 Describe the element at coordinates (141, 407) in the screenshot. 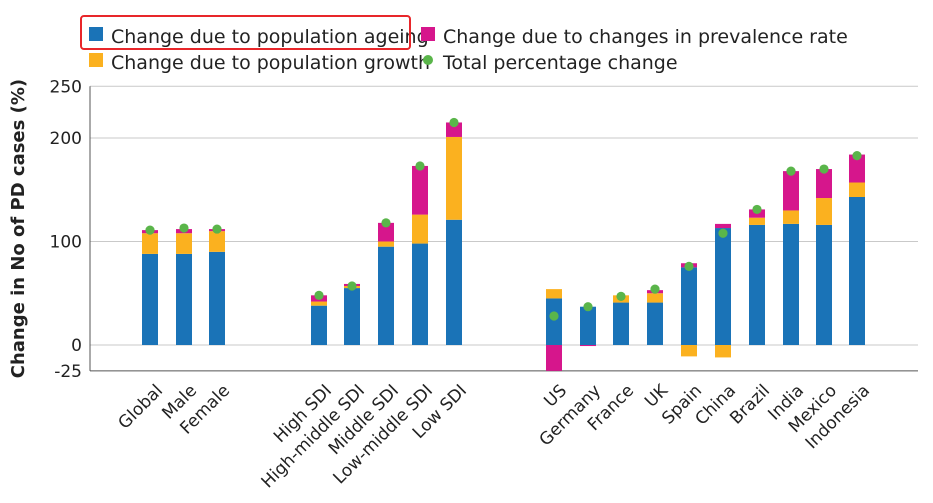

I see `x-tick-label-global: Global` at that location.